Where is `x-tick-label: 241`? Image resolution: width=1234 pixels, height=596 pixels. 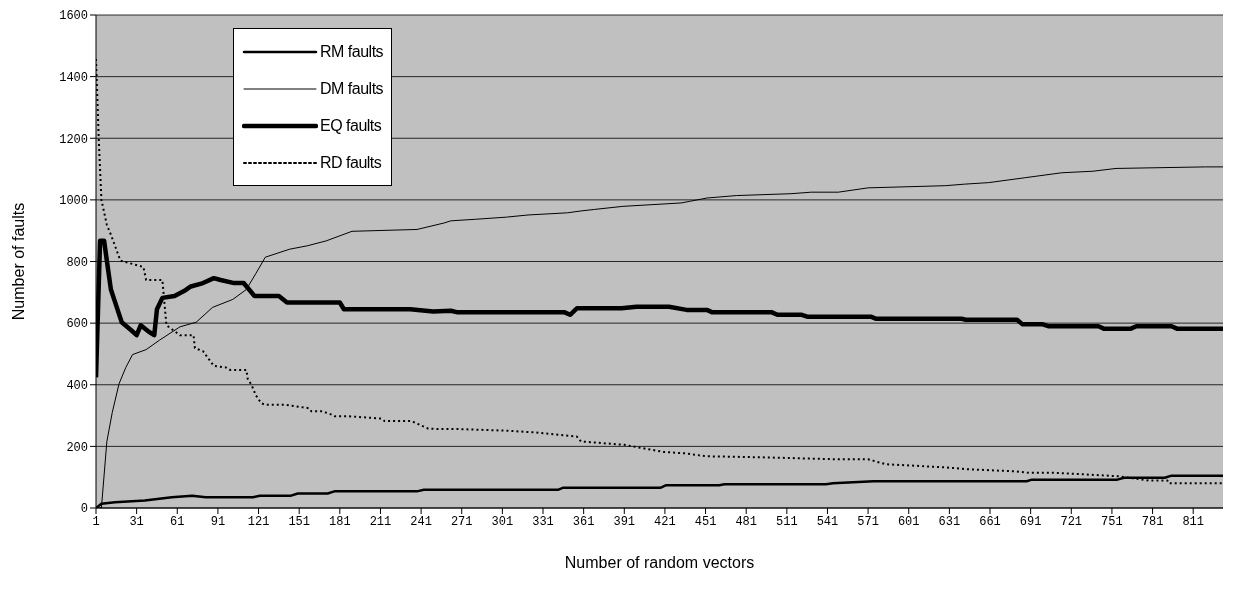 x-tick-label: 241 is located at coordinates (421, 521).